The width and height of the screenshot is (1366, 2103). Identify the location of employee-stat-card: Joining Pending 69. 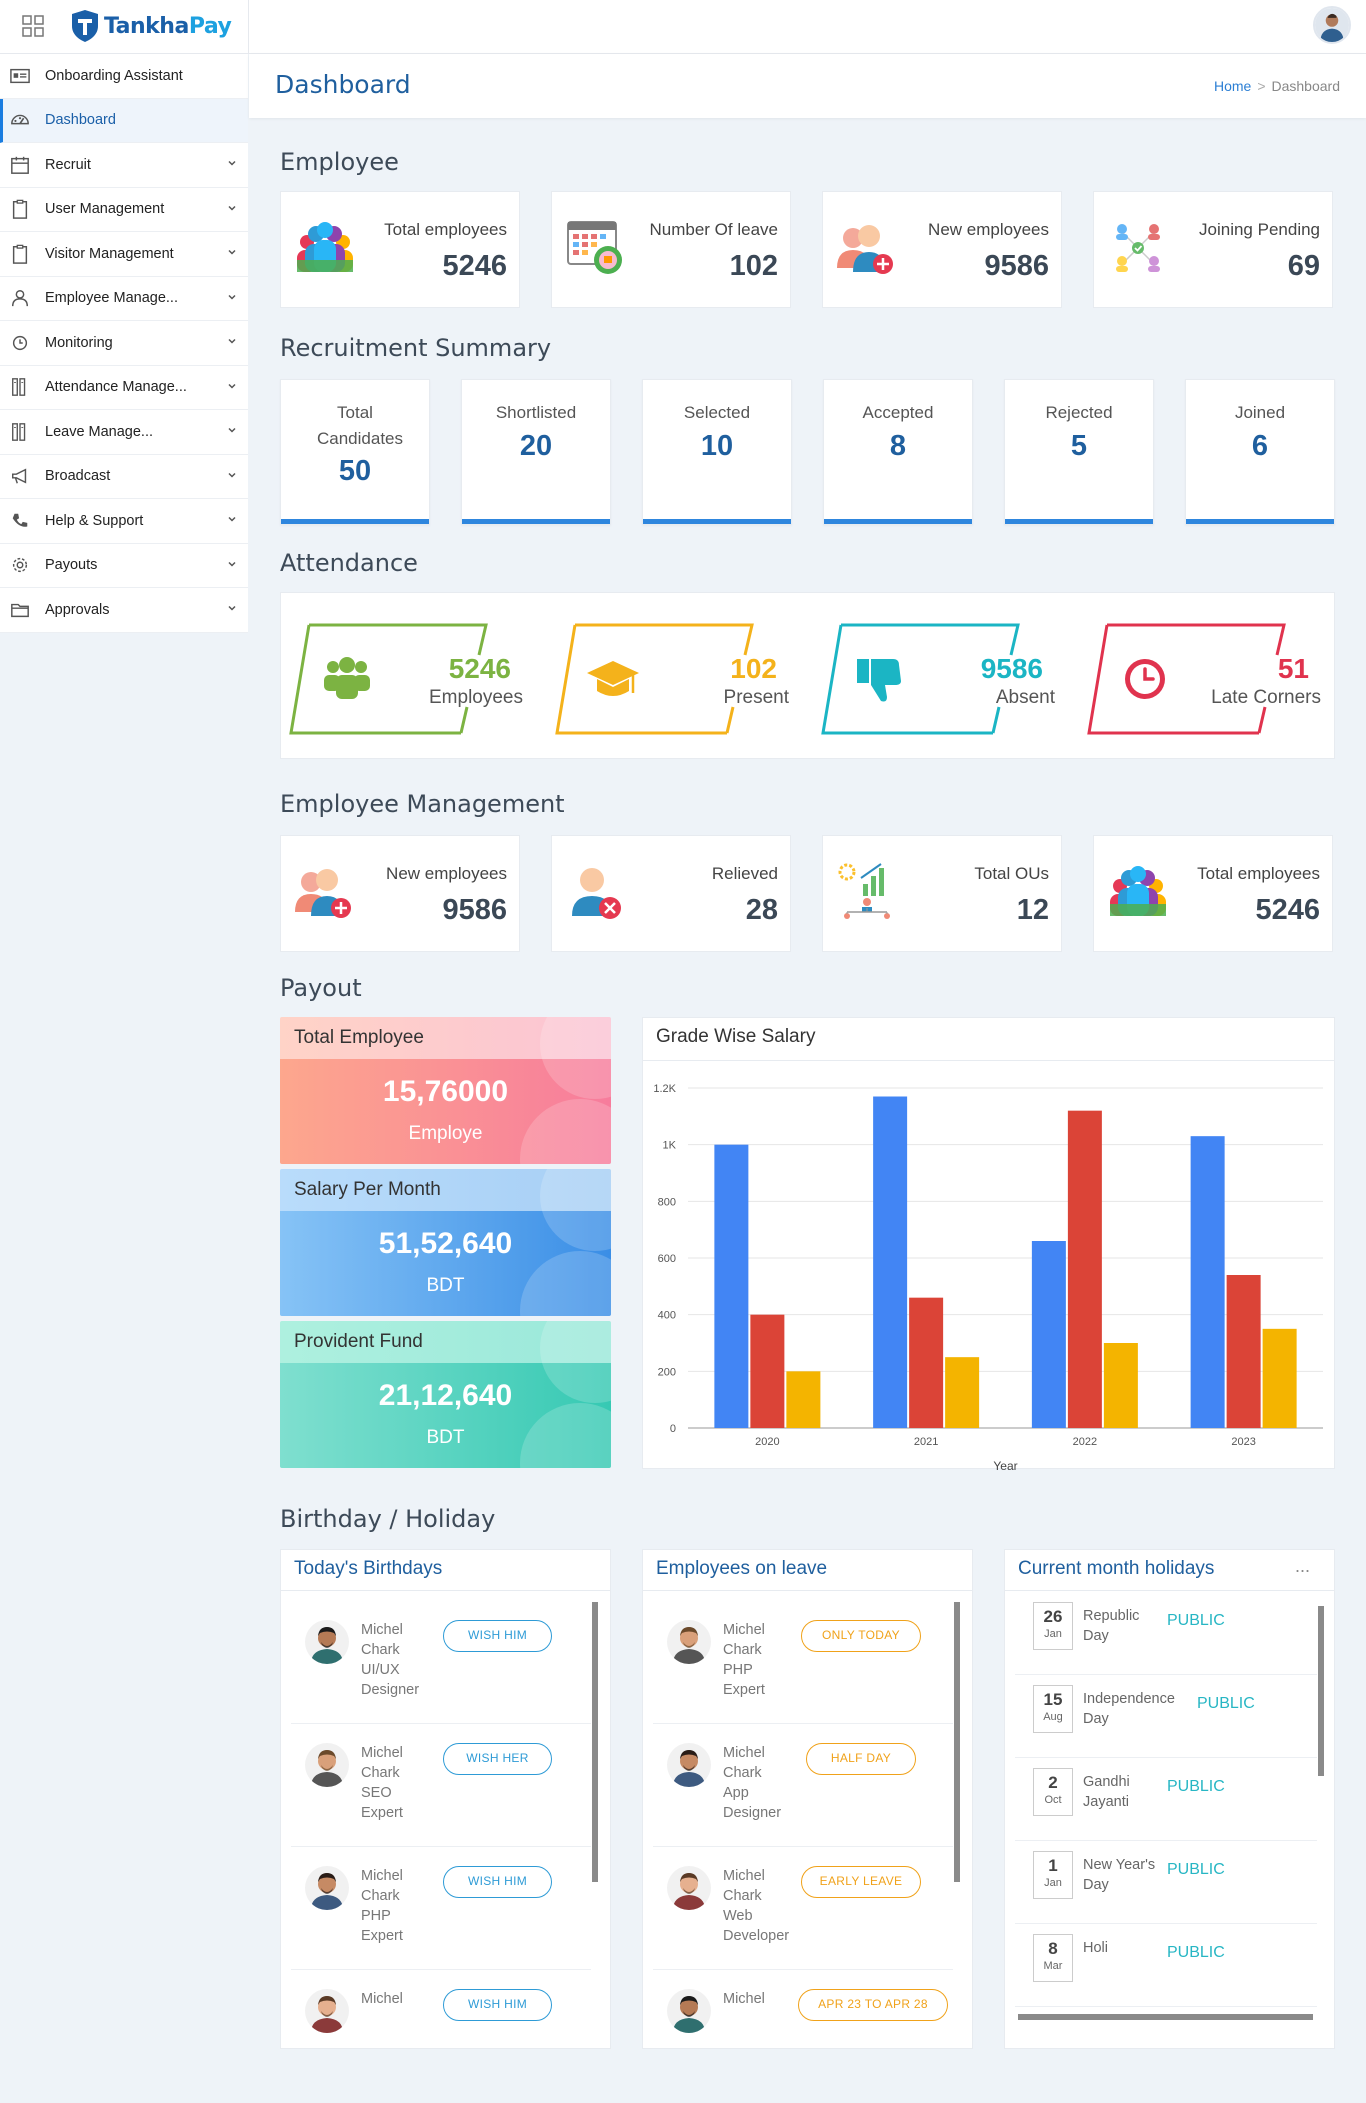
(1213, 249).